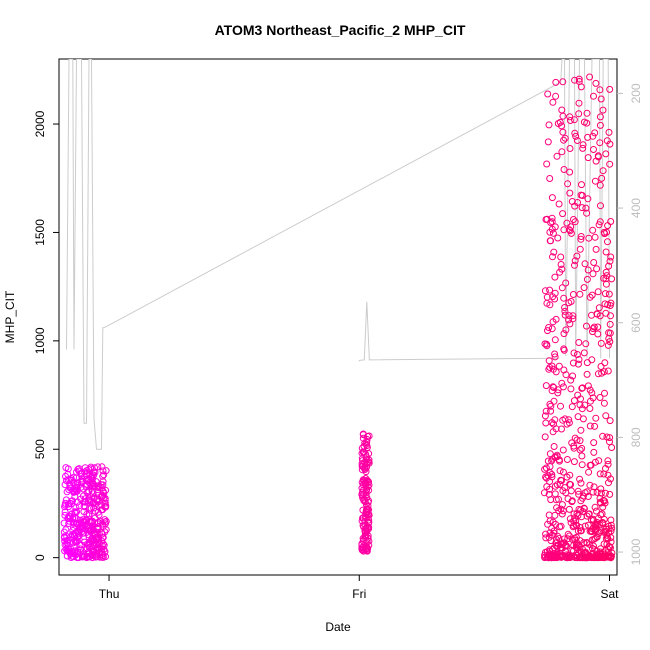 The image size is (650, 650). Describe the element at coordinates (359, 594) in the screenshot. I see `x-tick-label: Fri` at that location.